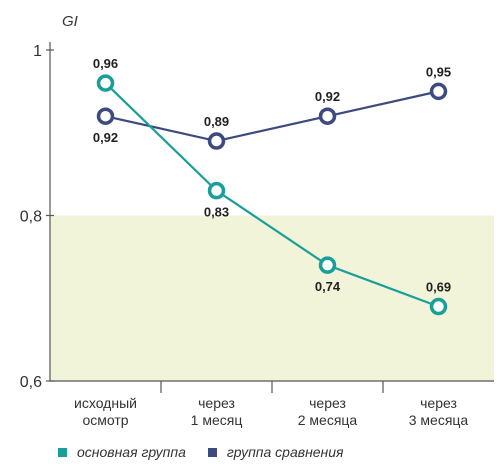 The width and height of the screenshot is (497, 464). What do you see at coordinates (31, 217) in the screenshot?
I see `y-tick-label: 0,8` at bounding box center [31, 217].